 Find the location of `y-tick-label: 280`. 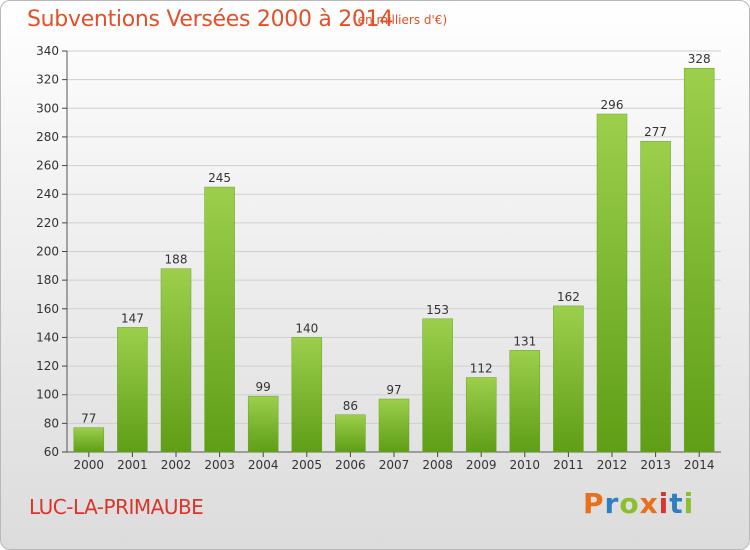

y-tick-label: 280 is located at coordinates (47, 137).